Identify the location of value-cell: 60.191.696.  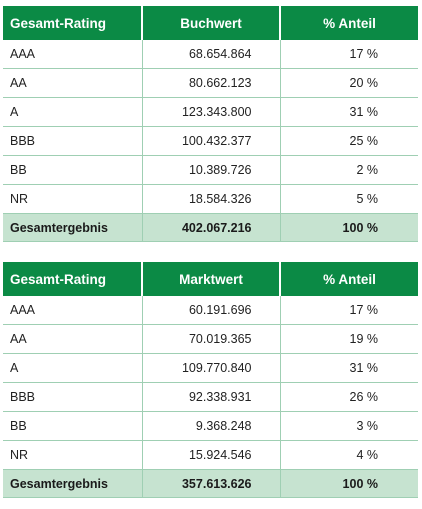
(211, 310).